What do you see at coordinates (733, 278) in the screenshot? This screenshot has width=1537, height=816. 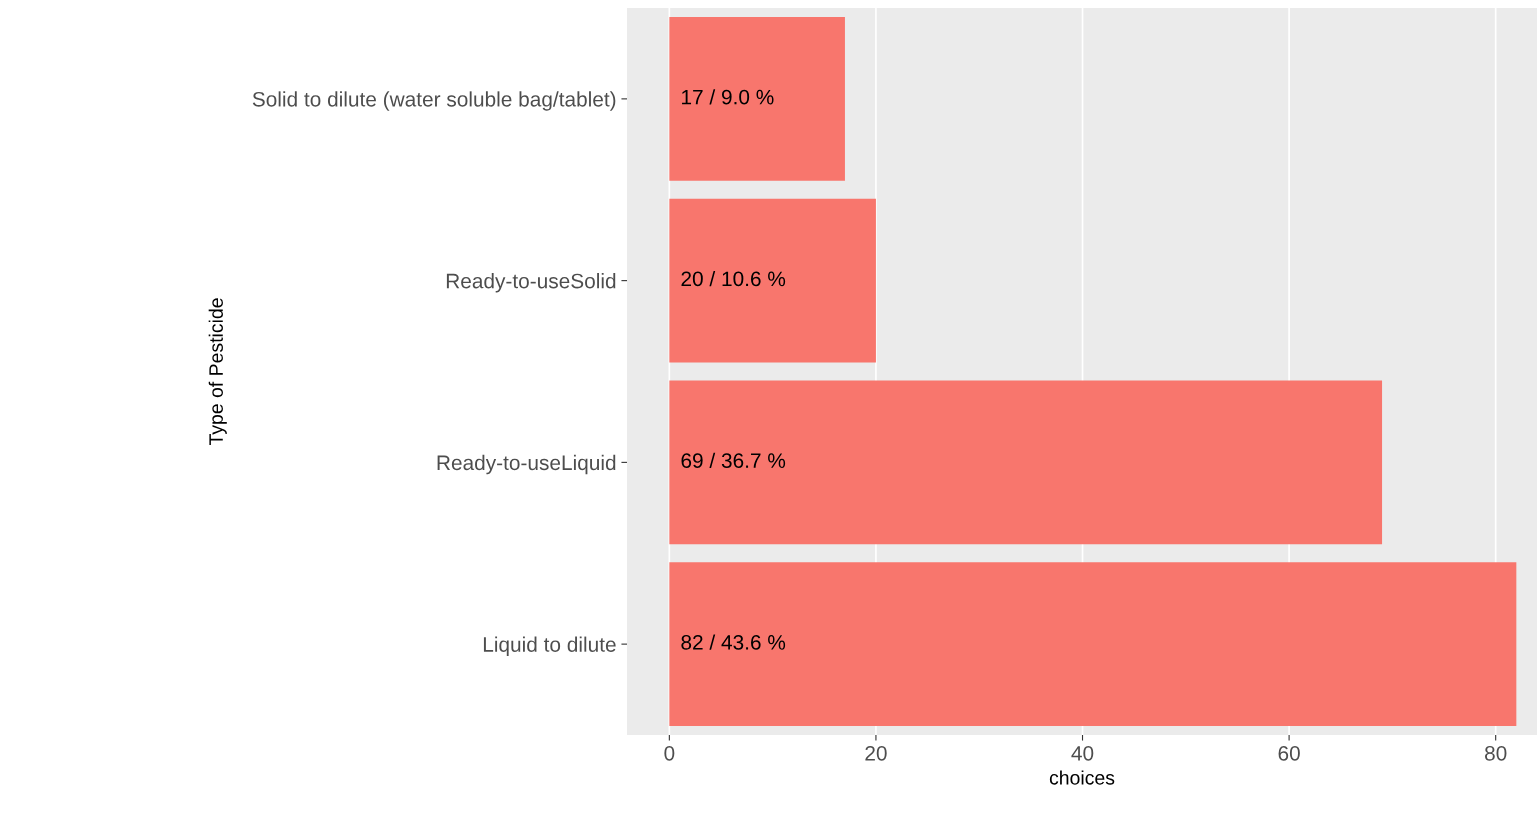 I see `data-label: 20 / 10.6 %` at bounding box center [733, 278].